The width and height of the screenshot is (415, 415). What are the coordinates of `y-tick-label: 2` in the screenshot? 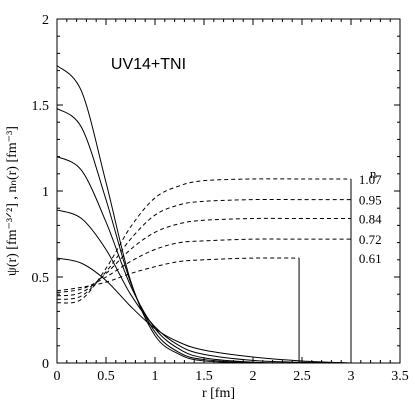 It's located at (45, 20).